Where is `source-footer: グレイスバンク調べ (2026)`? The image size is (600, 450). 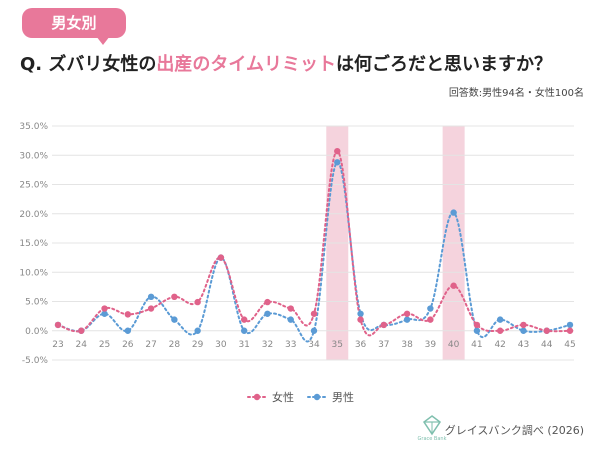
source-footer: グレイスバンク調べ (2026) is located at coordinates (514, 430).